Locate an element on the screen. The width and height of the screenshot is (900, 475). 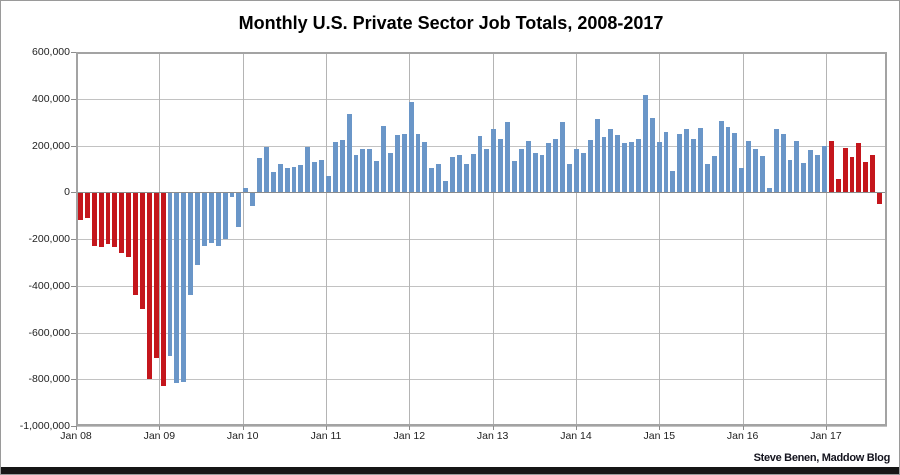
y-axis-tick-label: 400,000 is located at coordinates (51, 98).